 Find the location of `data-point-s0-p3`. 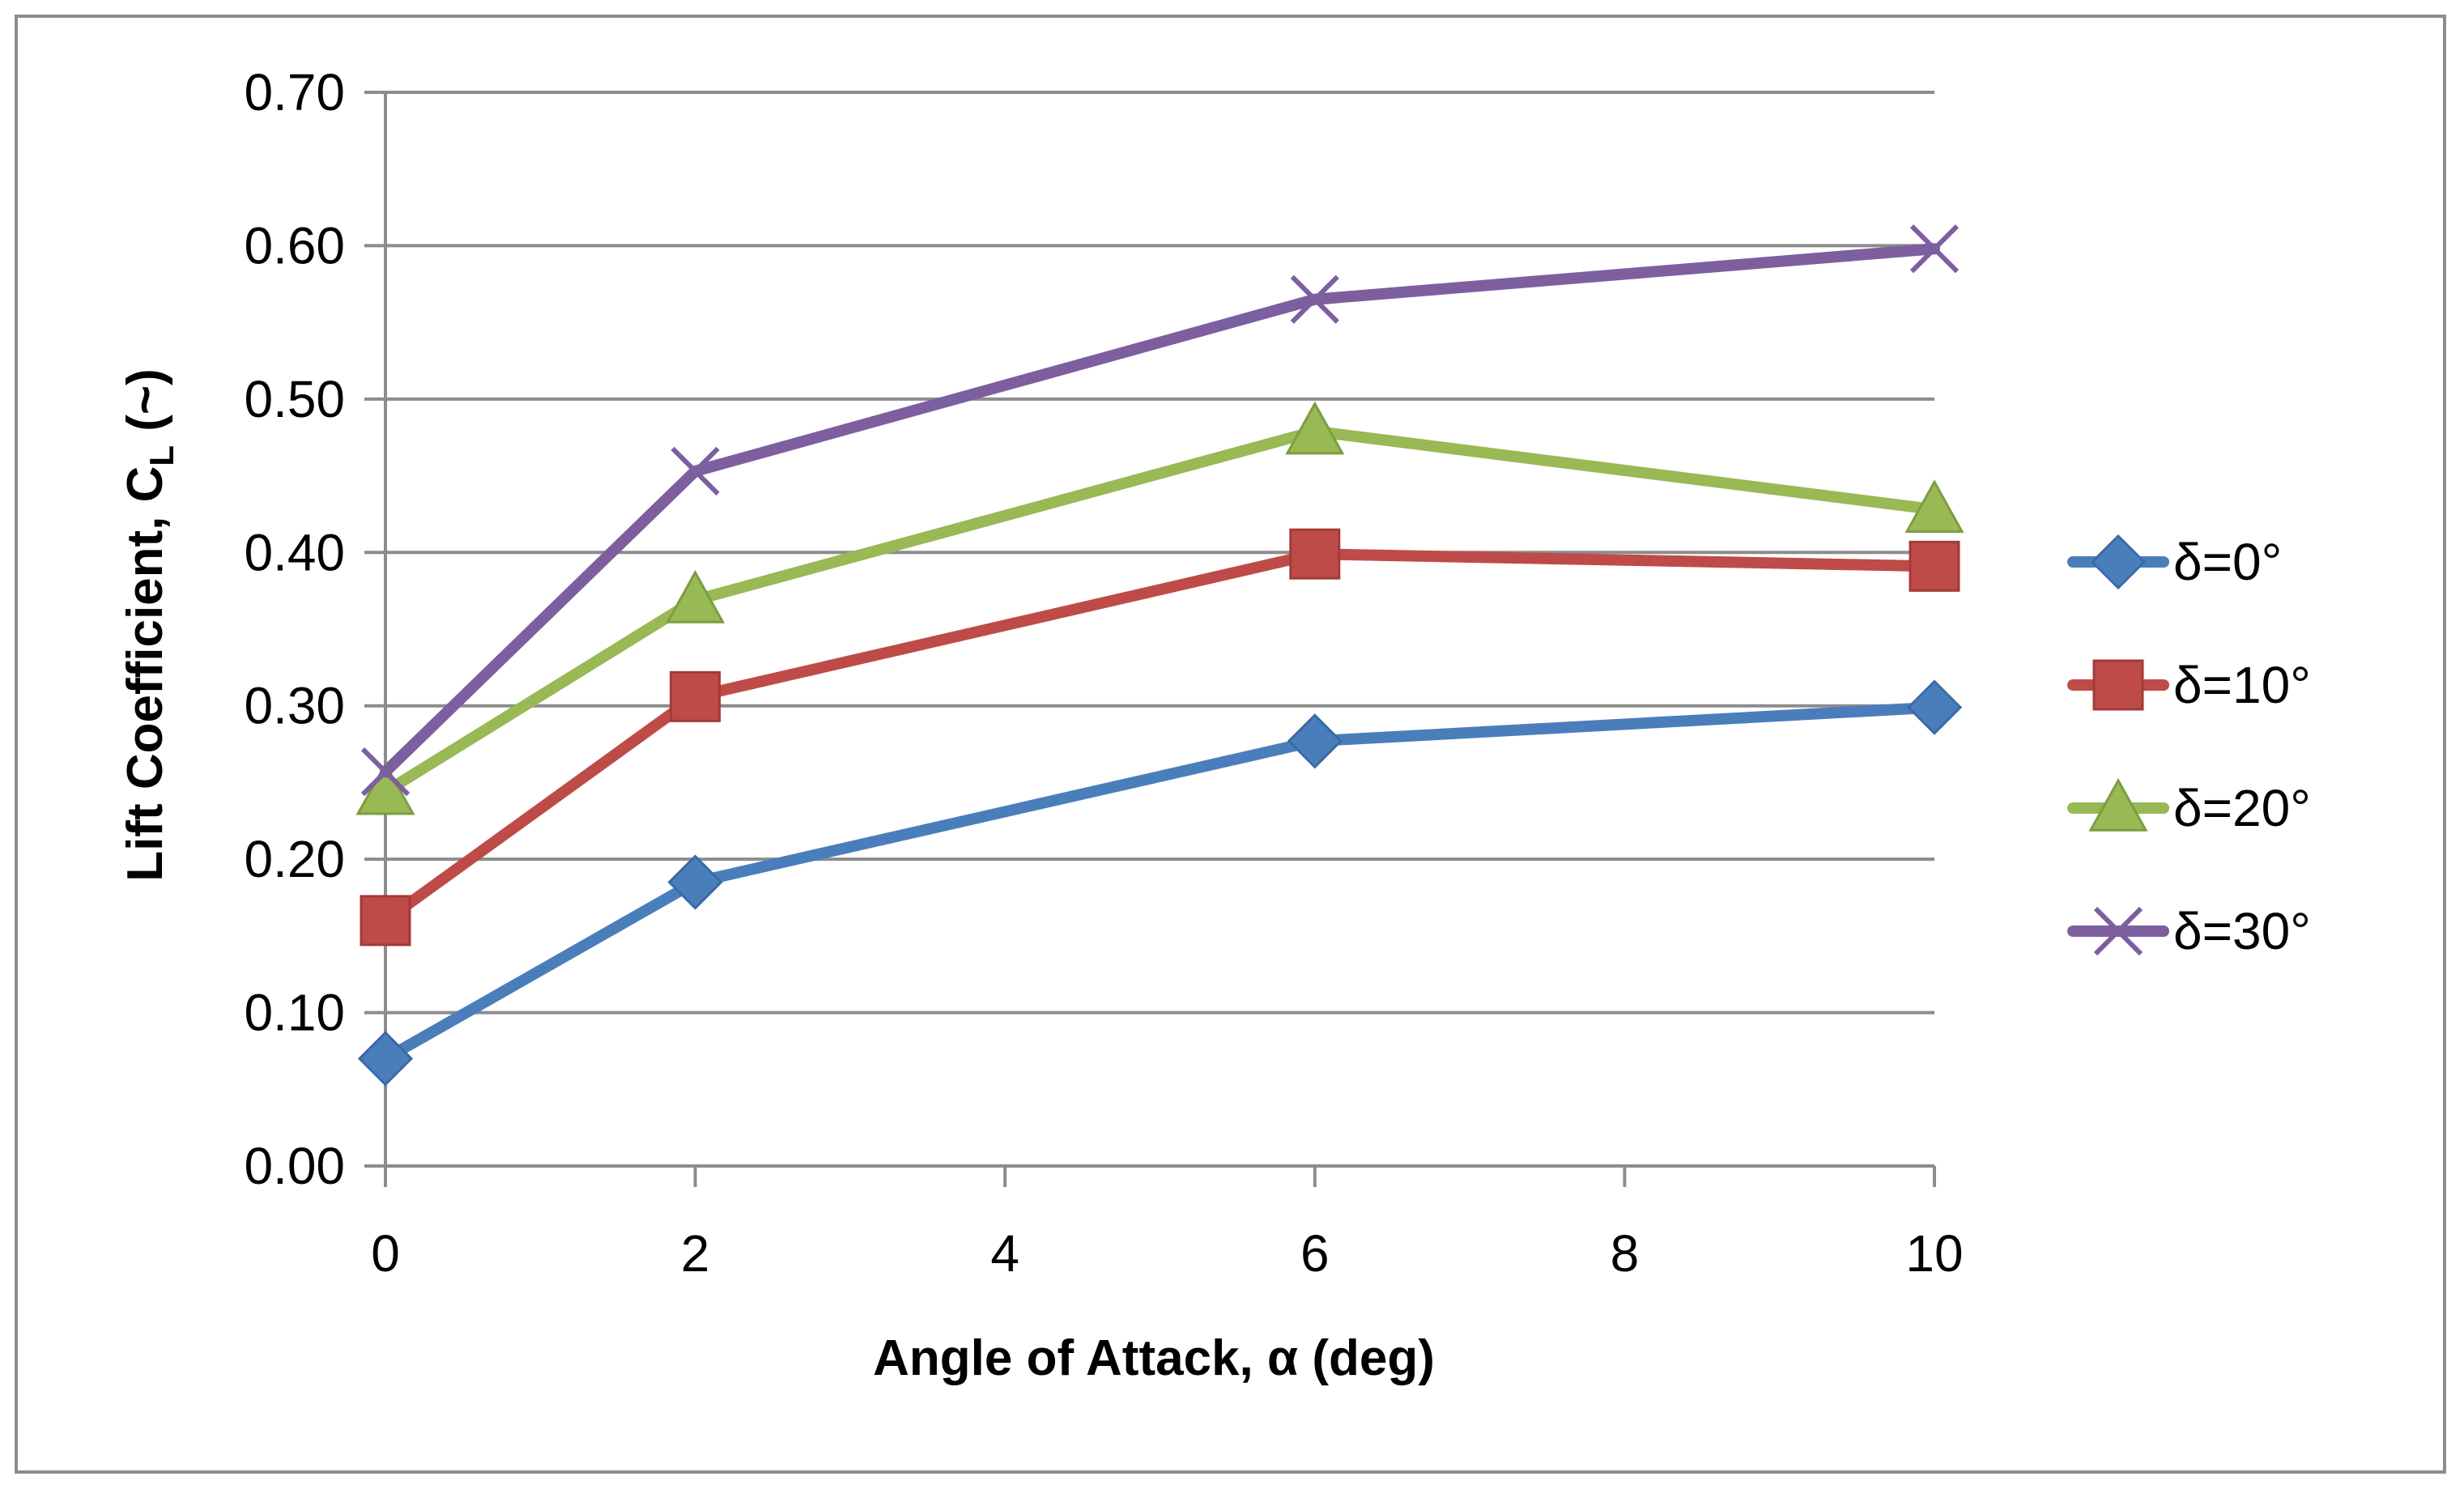

data-point-s0-p3 is located at coordinates (1934, 707).